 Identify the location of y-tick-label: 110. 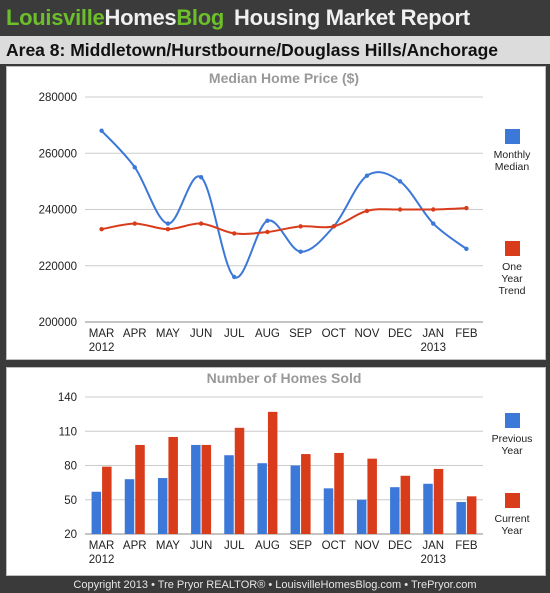
(68, 432).